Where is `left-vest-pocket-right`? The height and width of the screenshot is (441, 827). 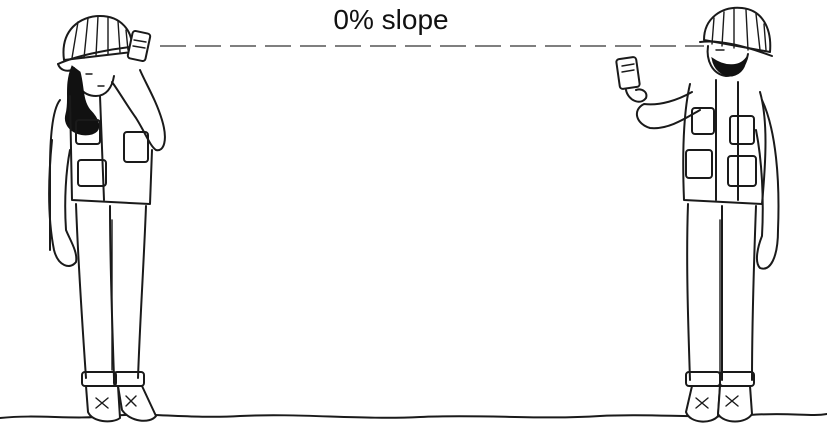 left-vest-pocket-right is located at coordinates (136, 147).